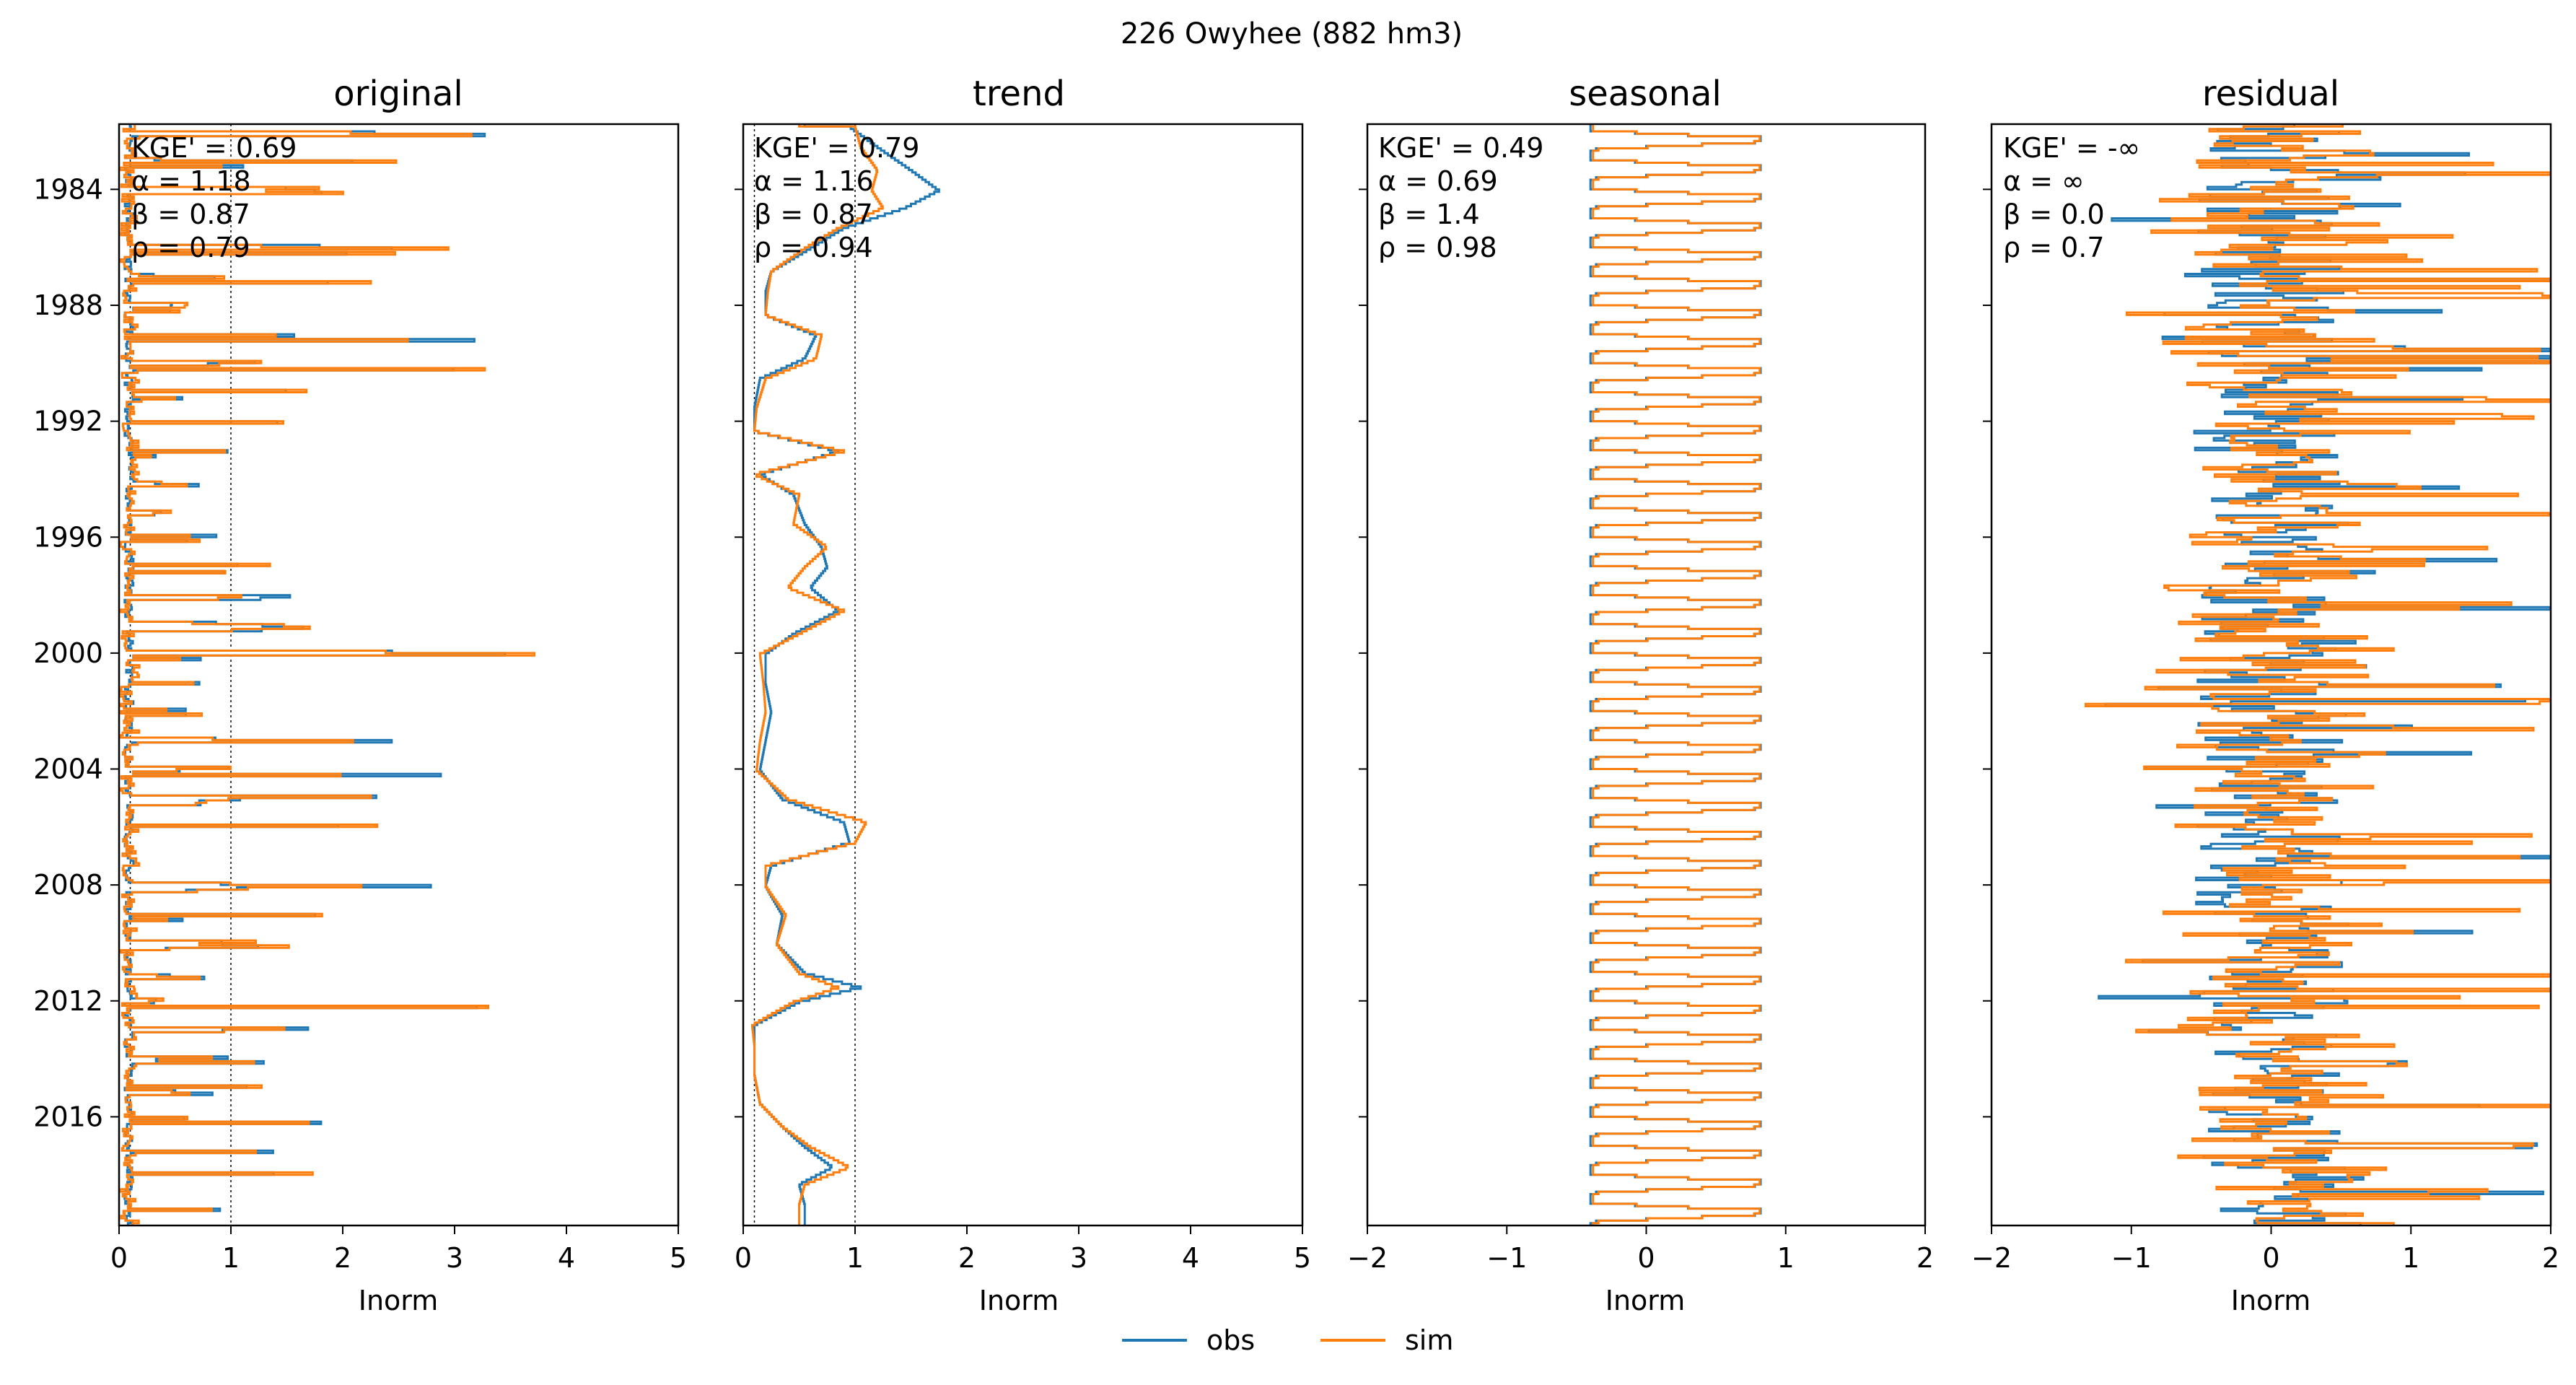 The height and width of the screenshot is (1385, 2576). Describe the element at coordinates (68, 421) in the screenshot. I see `y-tick-label: 1992` at that location.